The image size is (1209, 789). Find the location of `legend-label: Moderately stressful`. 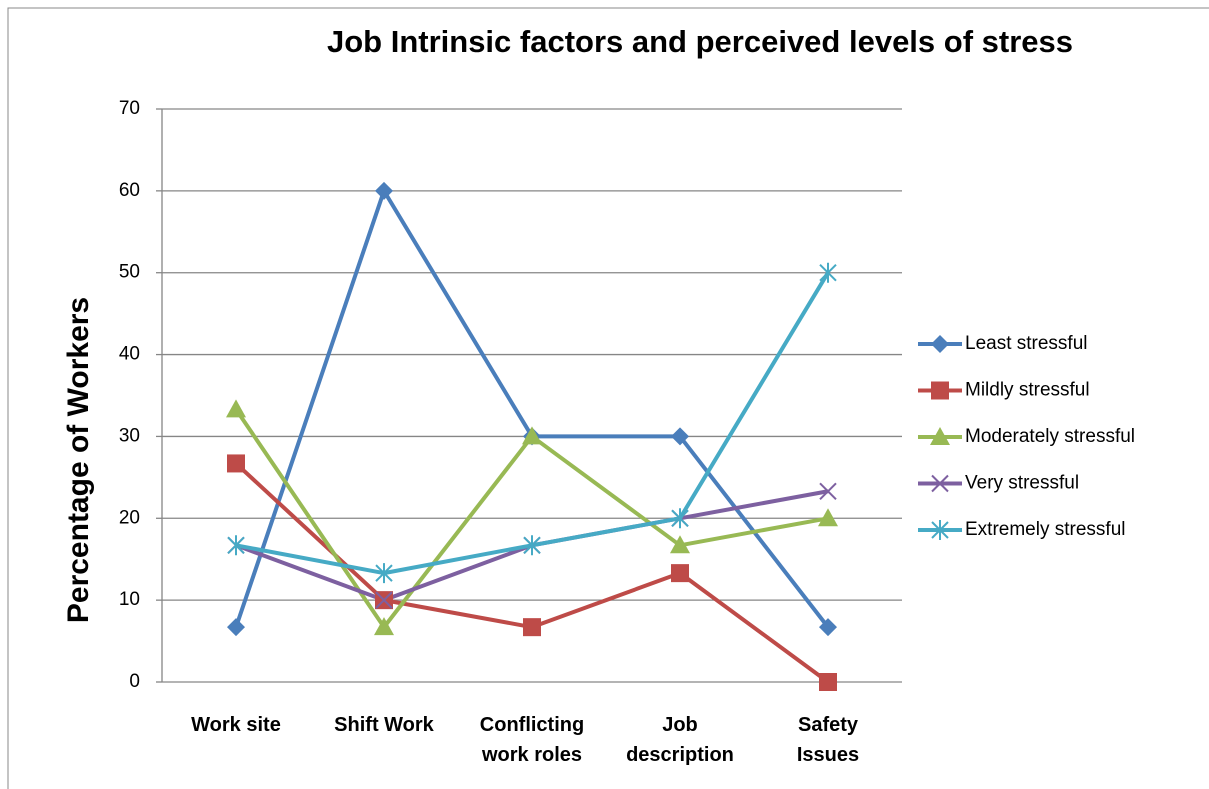

legend-label: Moderately stressful is located at coordinates (1050, 436).